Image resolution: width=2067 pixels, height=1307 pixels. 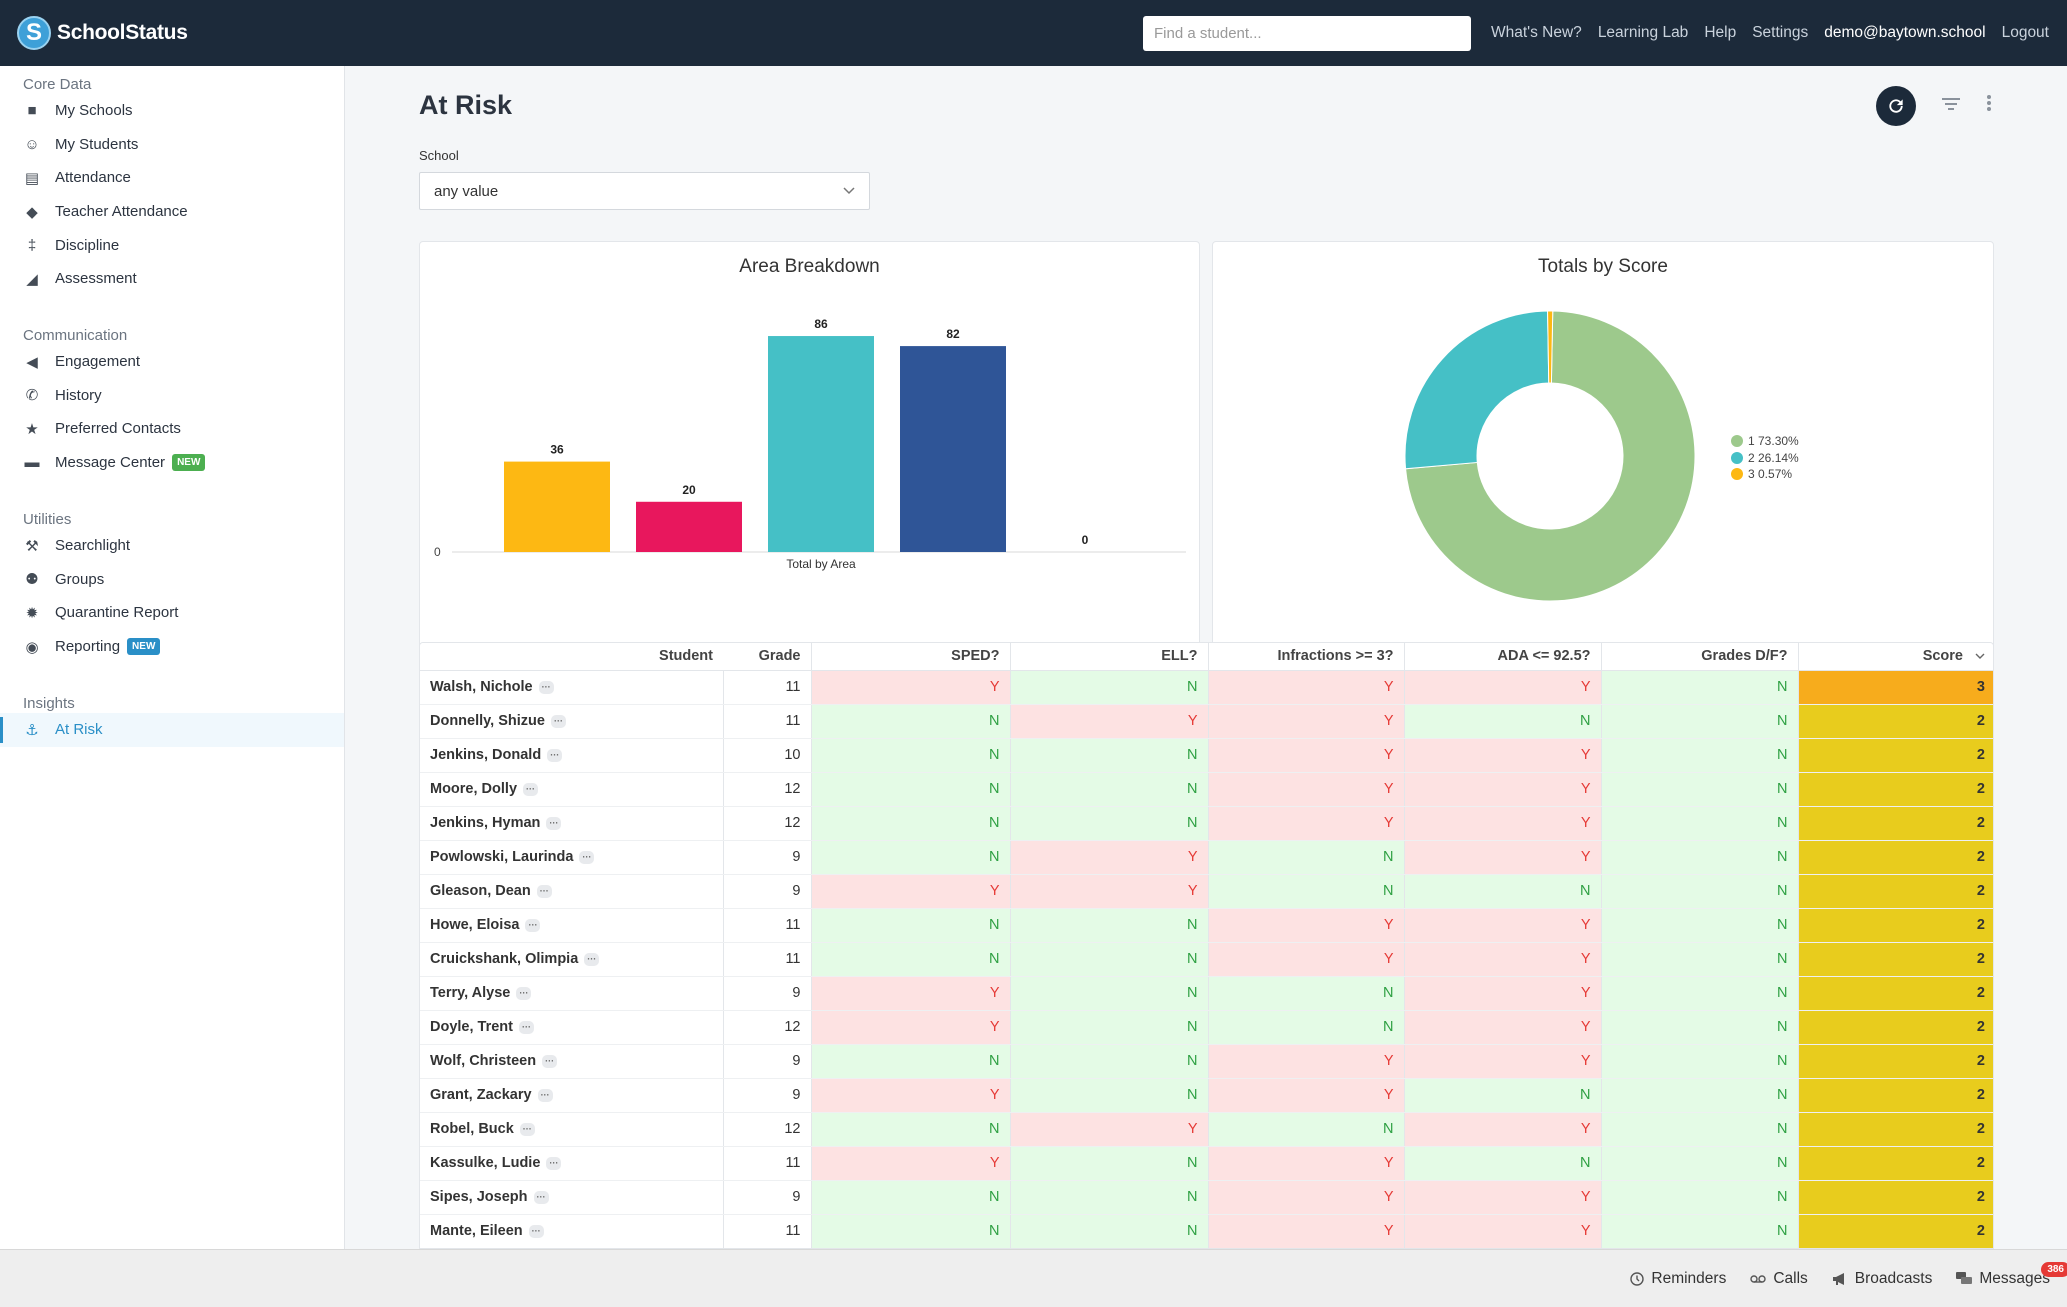 What do you see at coordinates (172, 580) in the screenshot?
I see `sidebar-item-groups: ⚉ Groups` at bounding box center [172, 580].